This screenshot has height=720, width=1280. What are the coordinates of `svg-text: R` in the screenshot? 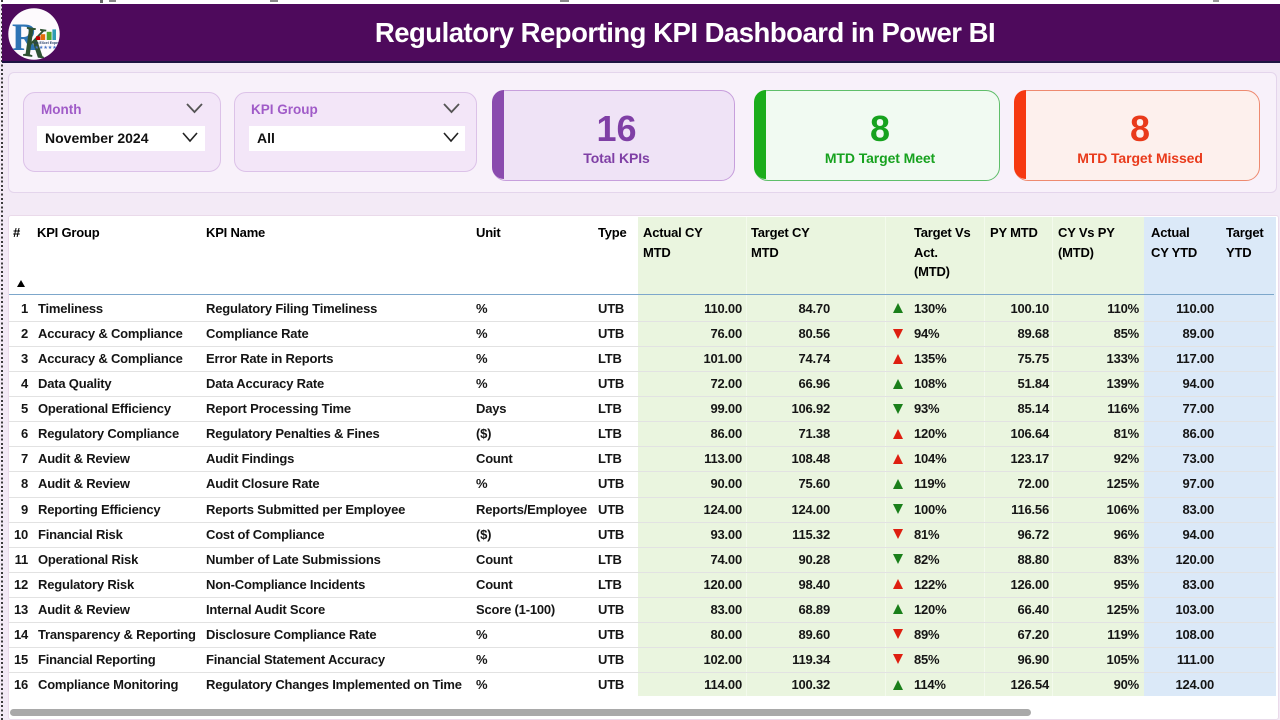 It's located at (25, 38).